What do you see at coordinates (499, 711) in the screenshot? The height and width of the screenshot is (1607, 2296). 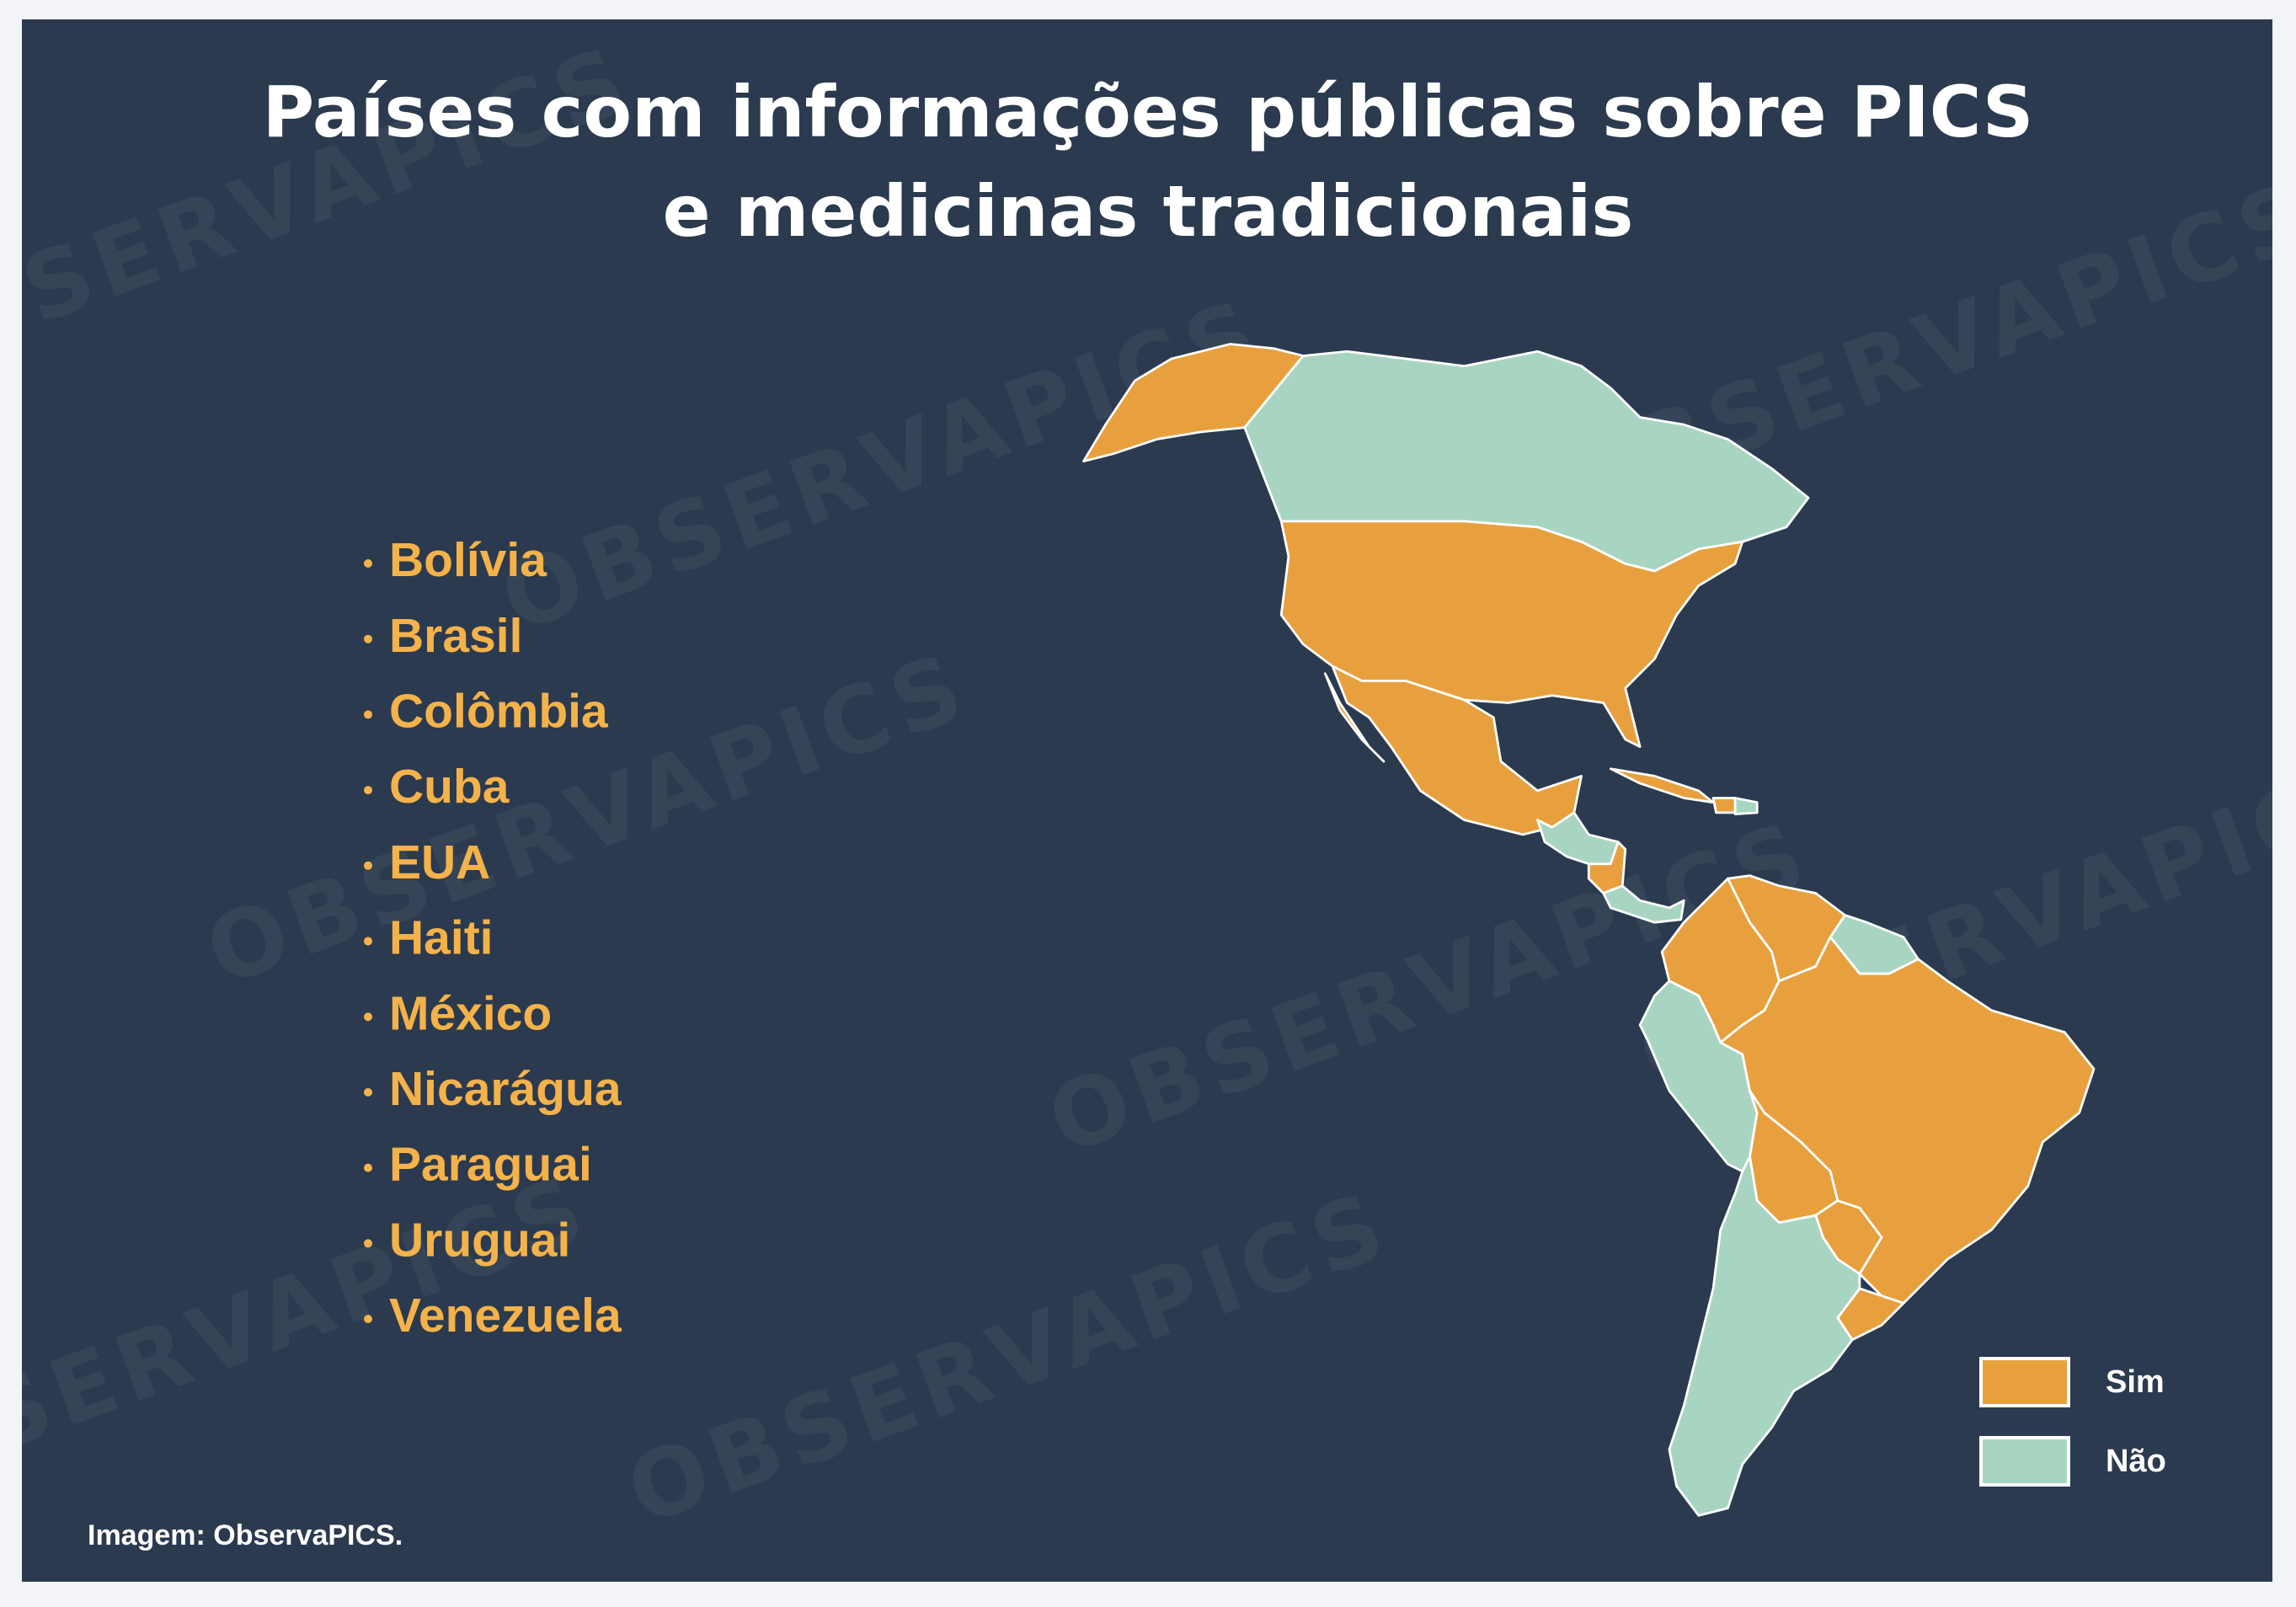 I see `country-item: Colômbia` at bounding box center [499, 711].